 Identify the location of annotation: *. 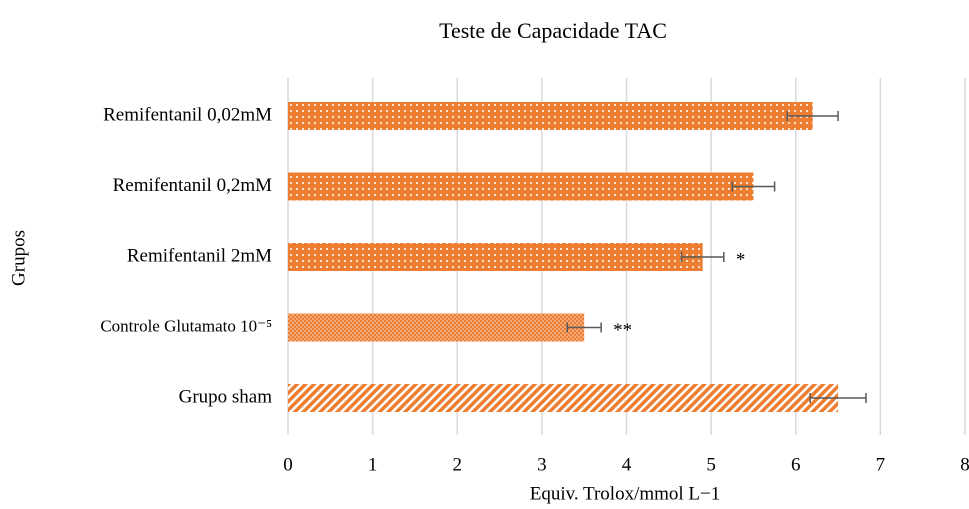
(741, 259).